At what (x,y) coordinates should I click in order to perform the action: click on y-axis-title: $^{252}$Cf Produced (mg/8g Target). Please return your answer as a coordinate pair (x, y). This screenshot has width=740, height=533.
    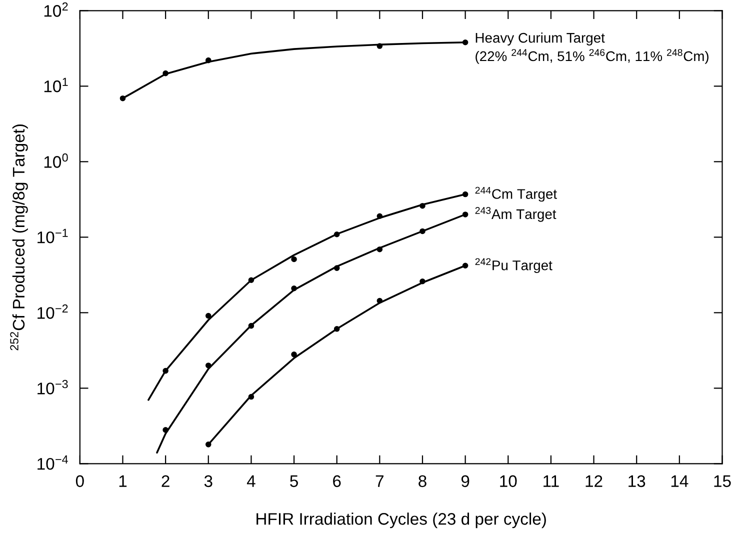
    Looking at the image, I should click on (19, 237).